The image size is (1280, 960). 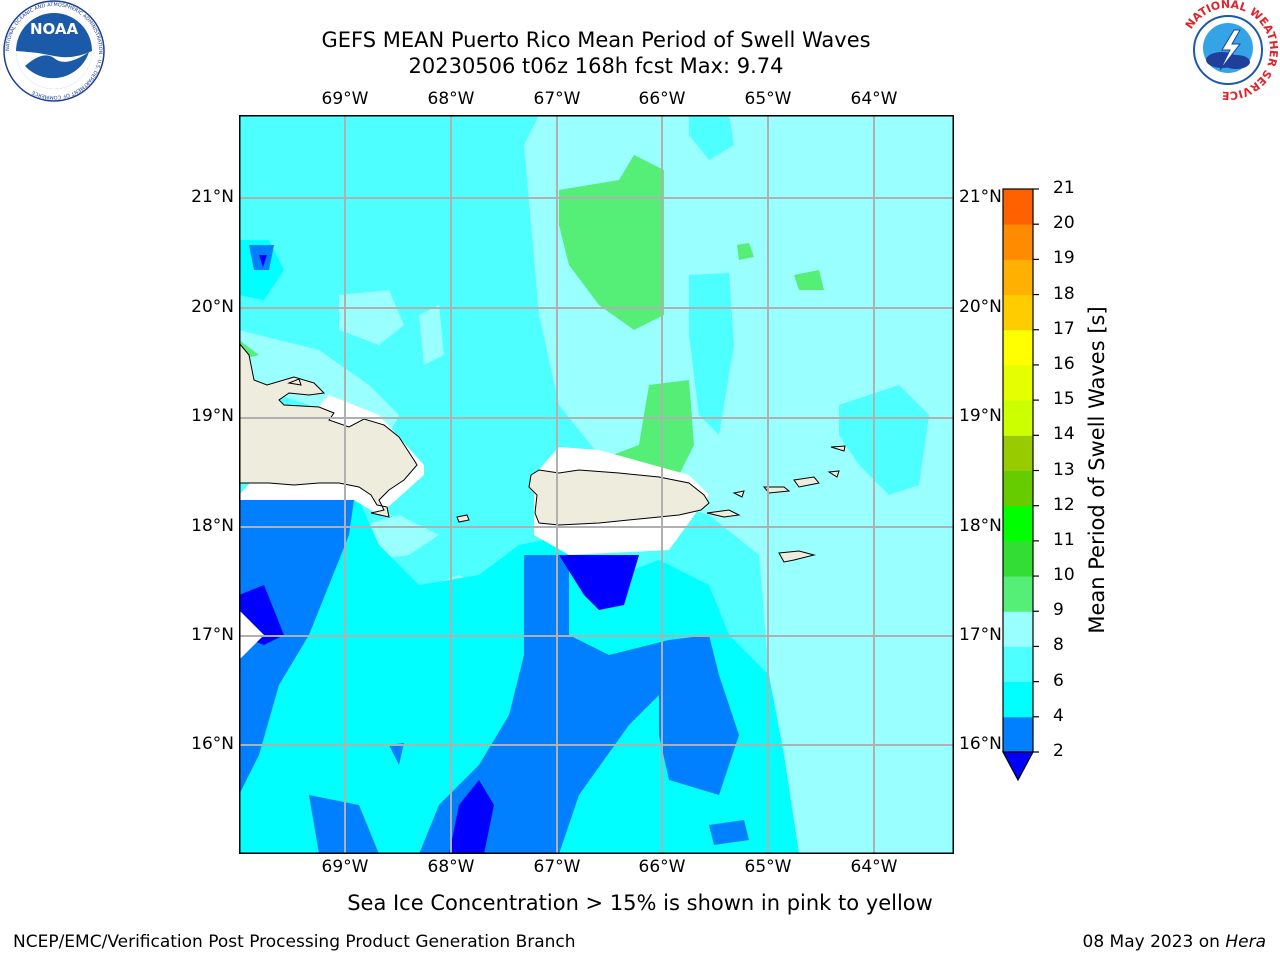 What do you see at coordinates (980, 635) in the screenshot?
I see `lat-label-right: 17°N` at bounding box center [980, 635].